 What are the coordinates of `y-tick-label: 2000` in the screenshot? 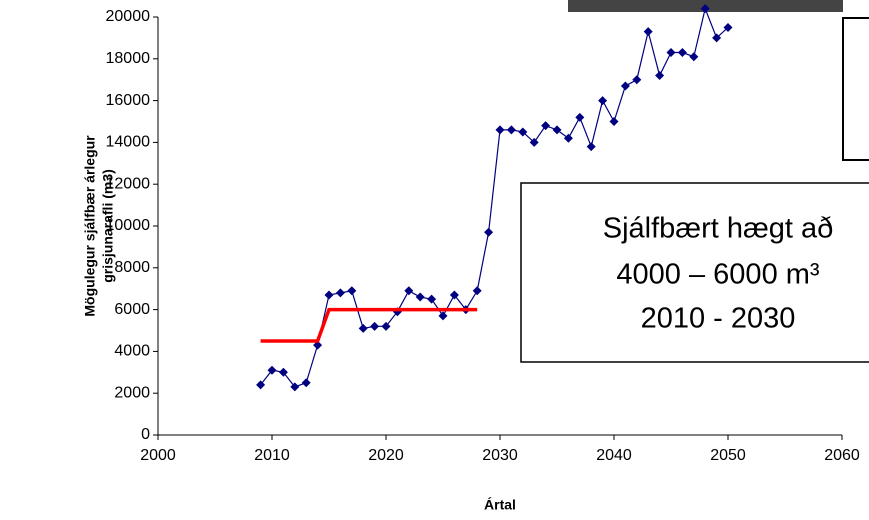 It's located at (132, 392).